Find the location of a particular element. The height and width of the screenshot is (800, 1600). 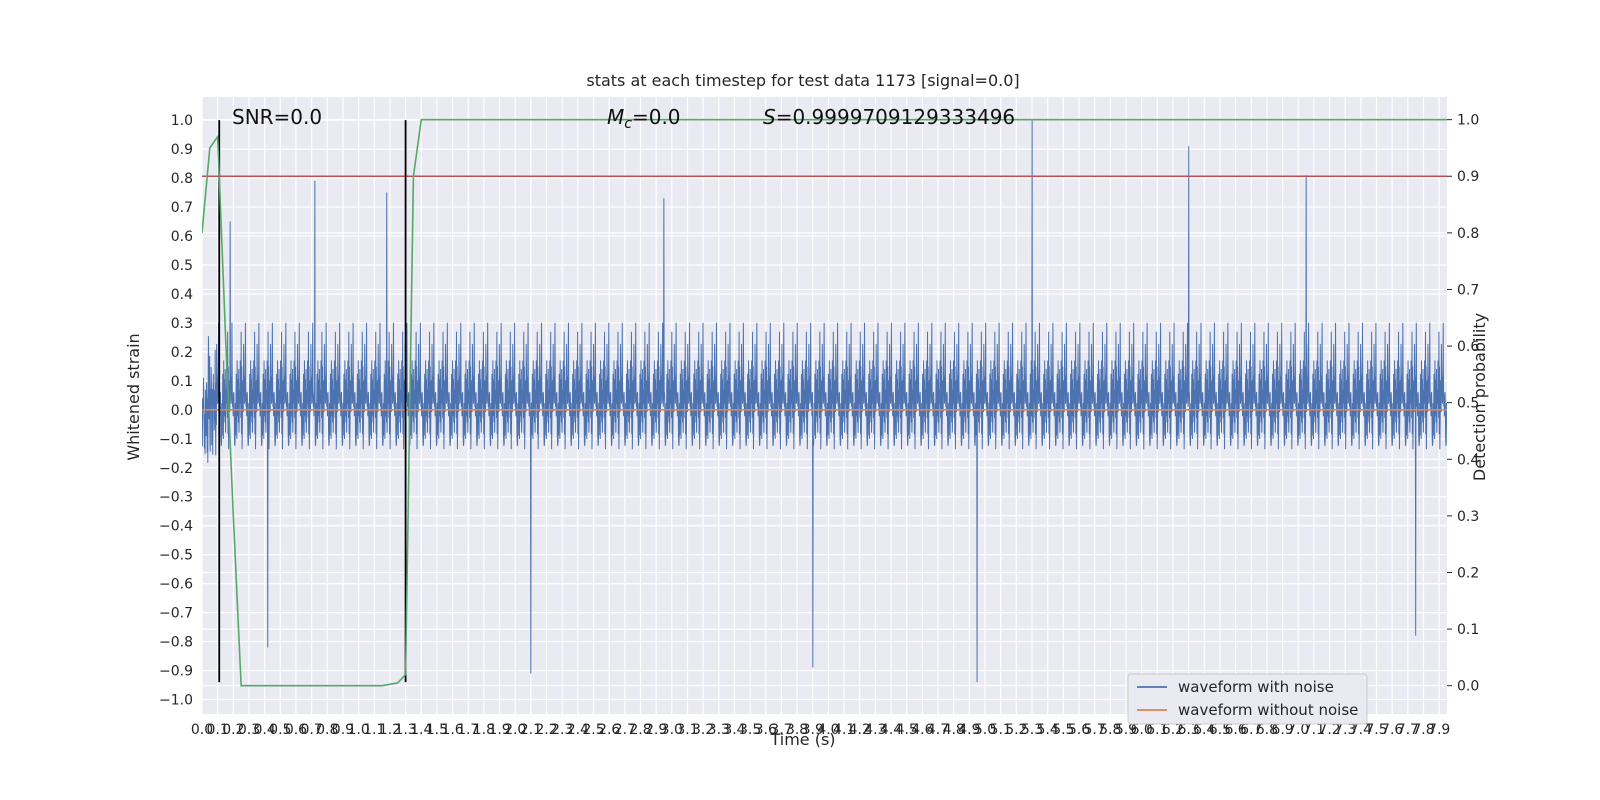

y2-tick-label: 0.6 is located at coordinates (1468, 347).